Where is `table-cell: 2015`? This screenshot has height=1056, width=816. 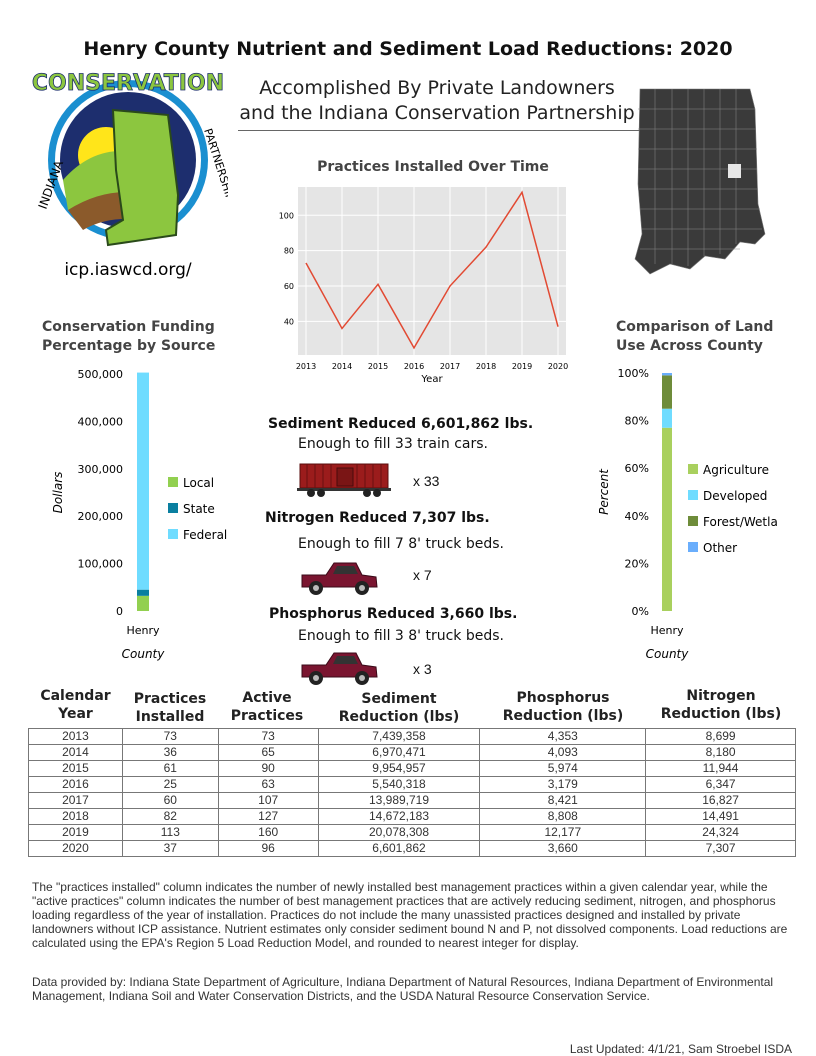 table-cell: 2015 is located at coordinates (75, 768).